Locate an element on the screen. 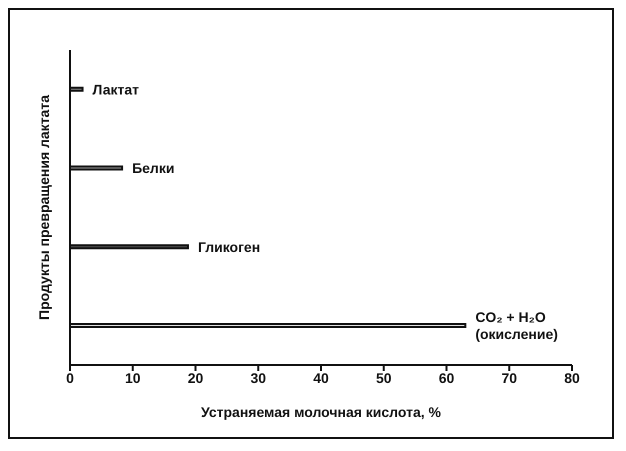 The image size is (626, 451). x-tick-label: 20 is located at coordinates (196, 378).